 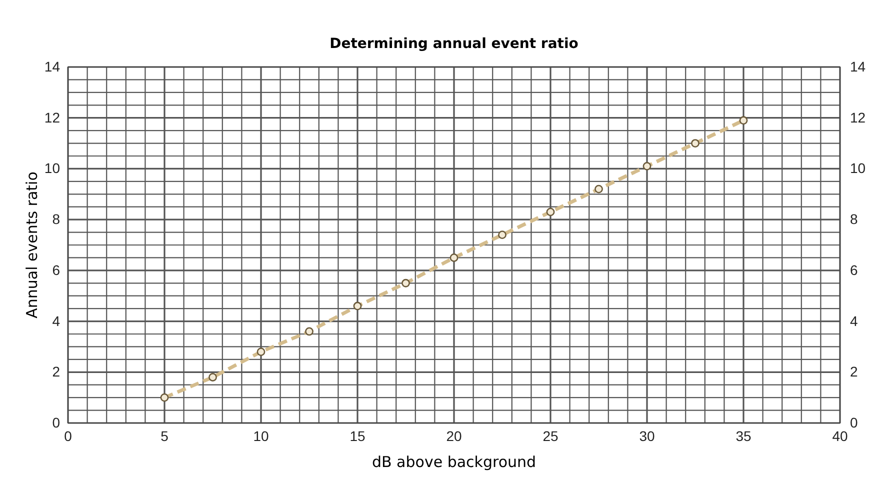 What do you see at coordinates (550, 436) in the screenshot?
I see `x-tick-label: 25` at bounding box center [550, 436].